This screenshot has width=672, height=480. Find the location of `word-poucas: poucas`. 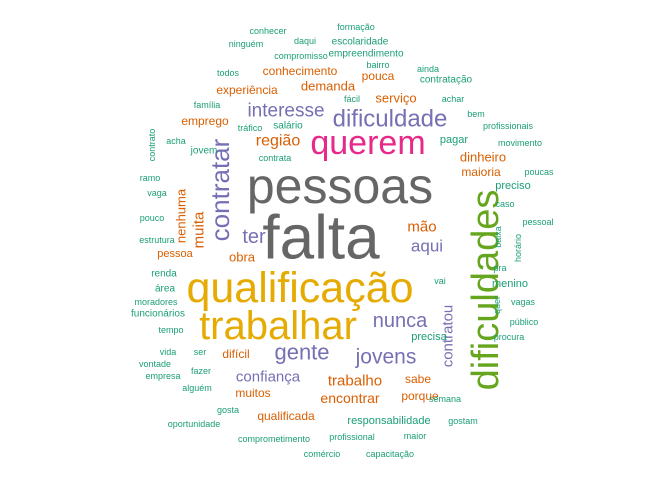

word-poucas: poucas is located at coordinates (539, 172).